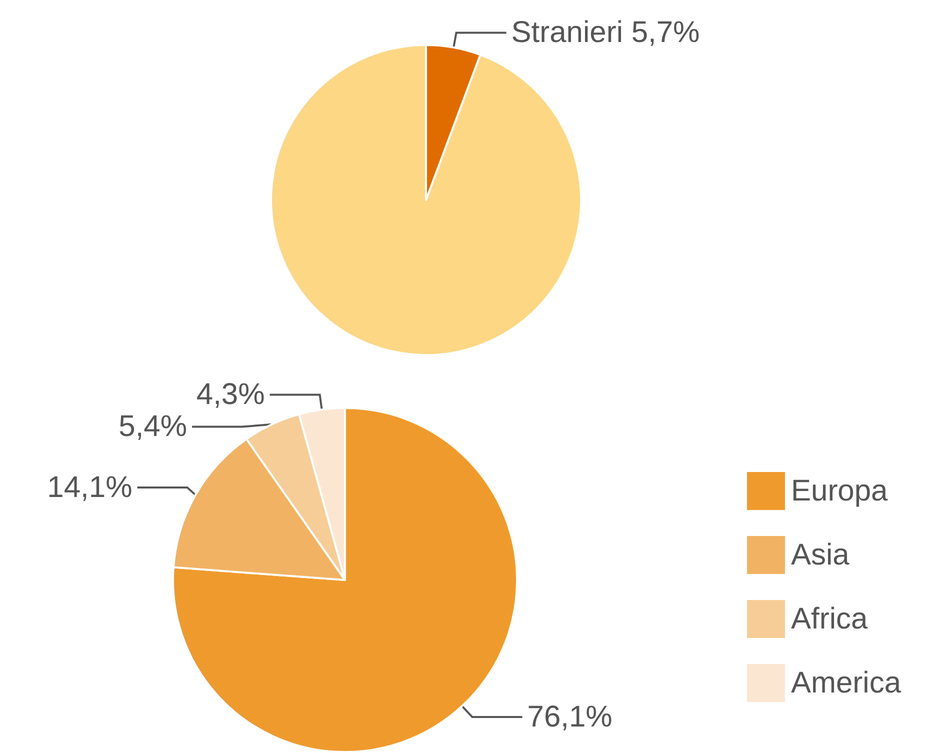  What do you see at coordinates (230, 395) in the screenshot?
I see `data-label: 4,3%` at bounding box center [230, 395].